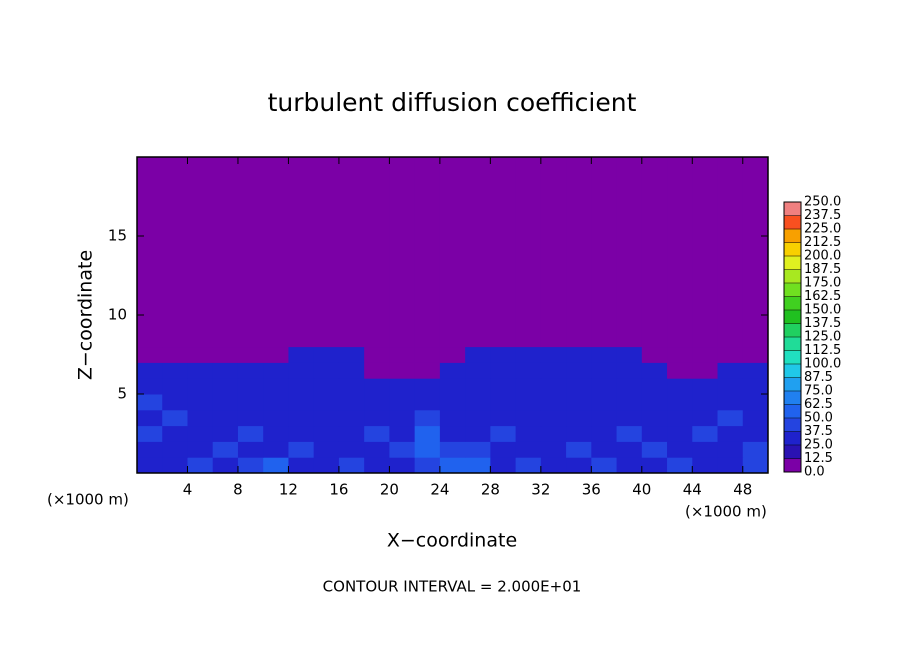  Describe the element at coordinates (439, 490) in the screenshot. I see `x-tick-label: 24` at that location.